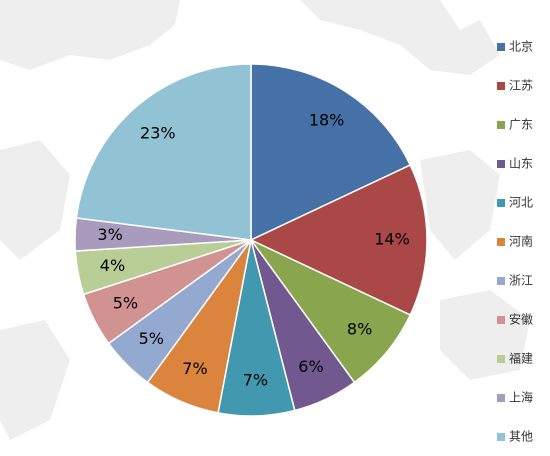 The image size is (550, 456). Describe the element at coordinates (521, 47) in the screenshot. I see `legend-label: 北京` at that location.